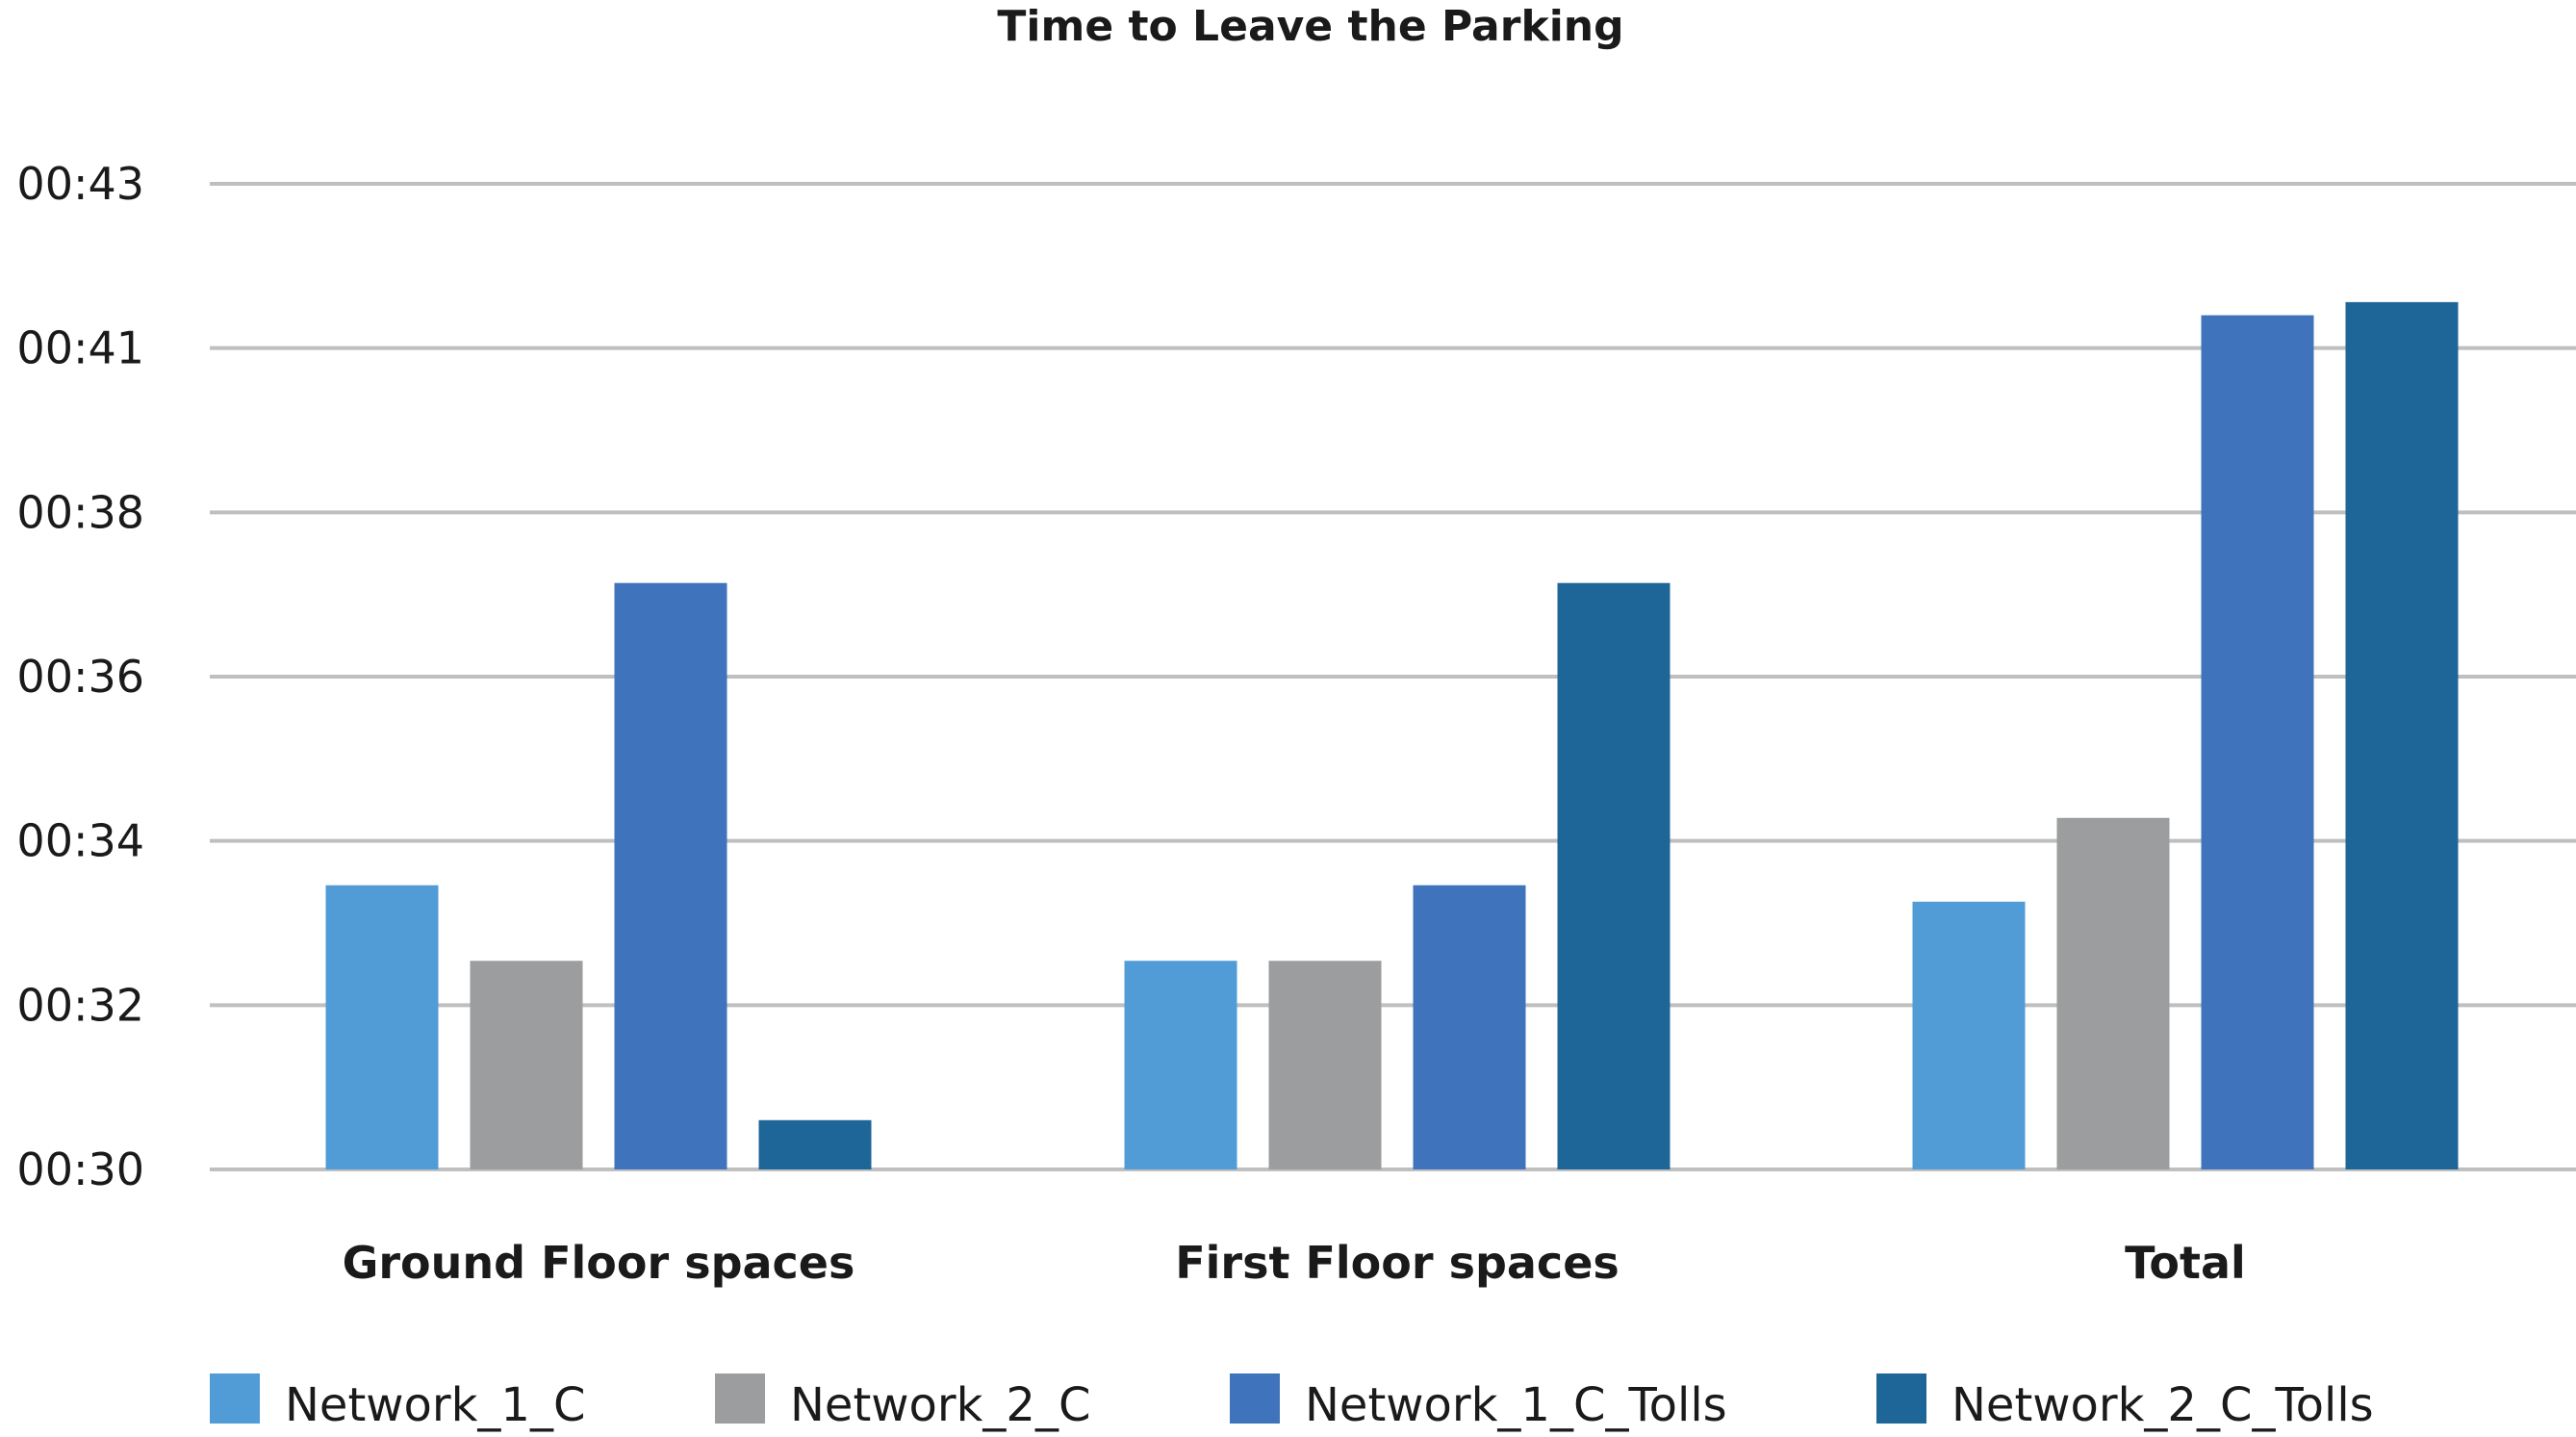 Image resolution: width=2576 pixels, height=1437 pixels. I want to click on y-tick-label: 00:34, so click(80, 841).